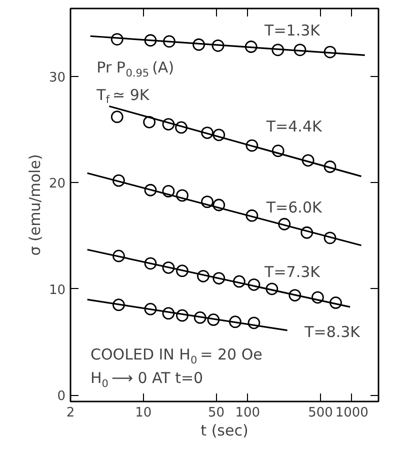 The height and width of the screenshot is (449, 407). Describe the element at coordinates (333, 331) in the screenshot. I see `annotation: T=8.3K` at that location.